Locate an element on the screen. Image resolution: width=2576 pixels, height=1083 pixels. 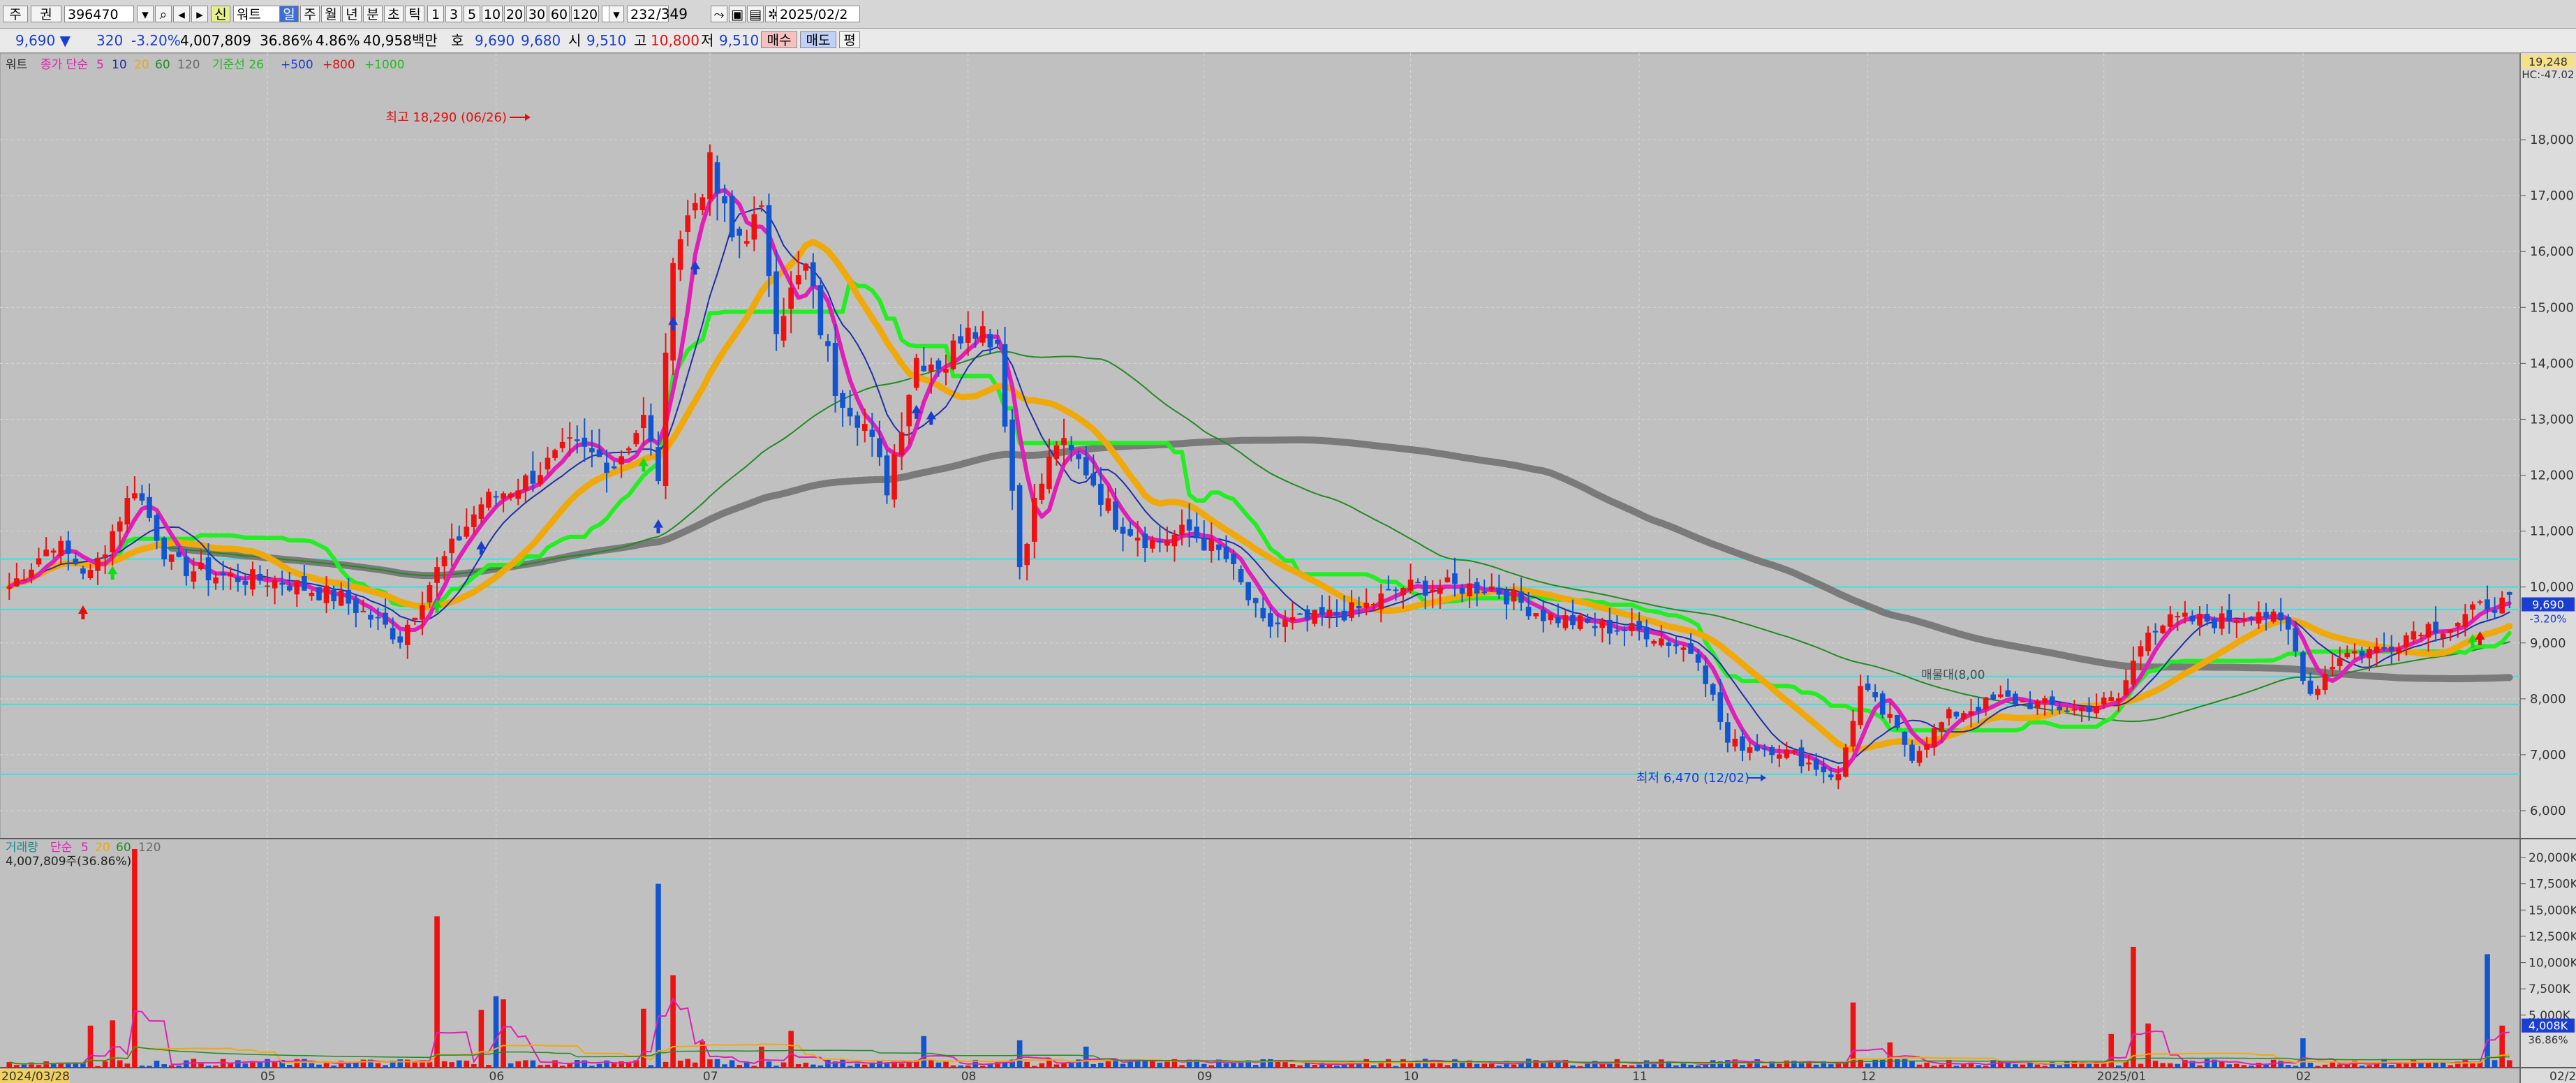
period-second: 초 is located at coordinates (394, 14).